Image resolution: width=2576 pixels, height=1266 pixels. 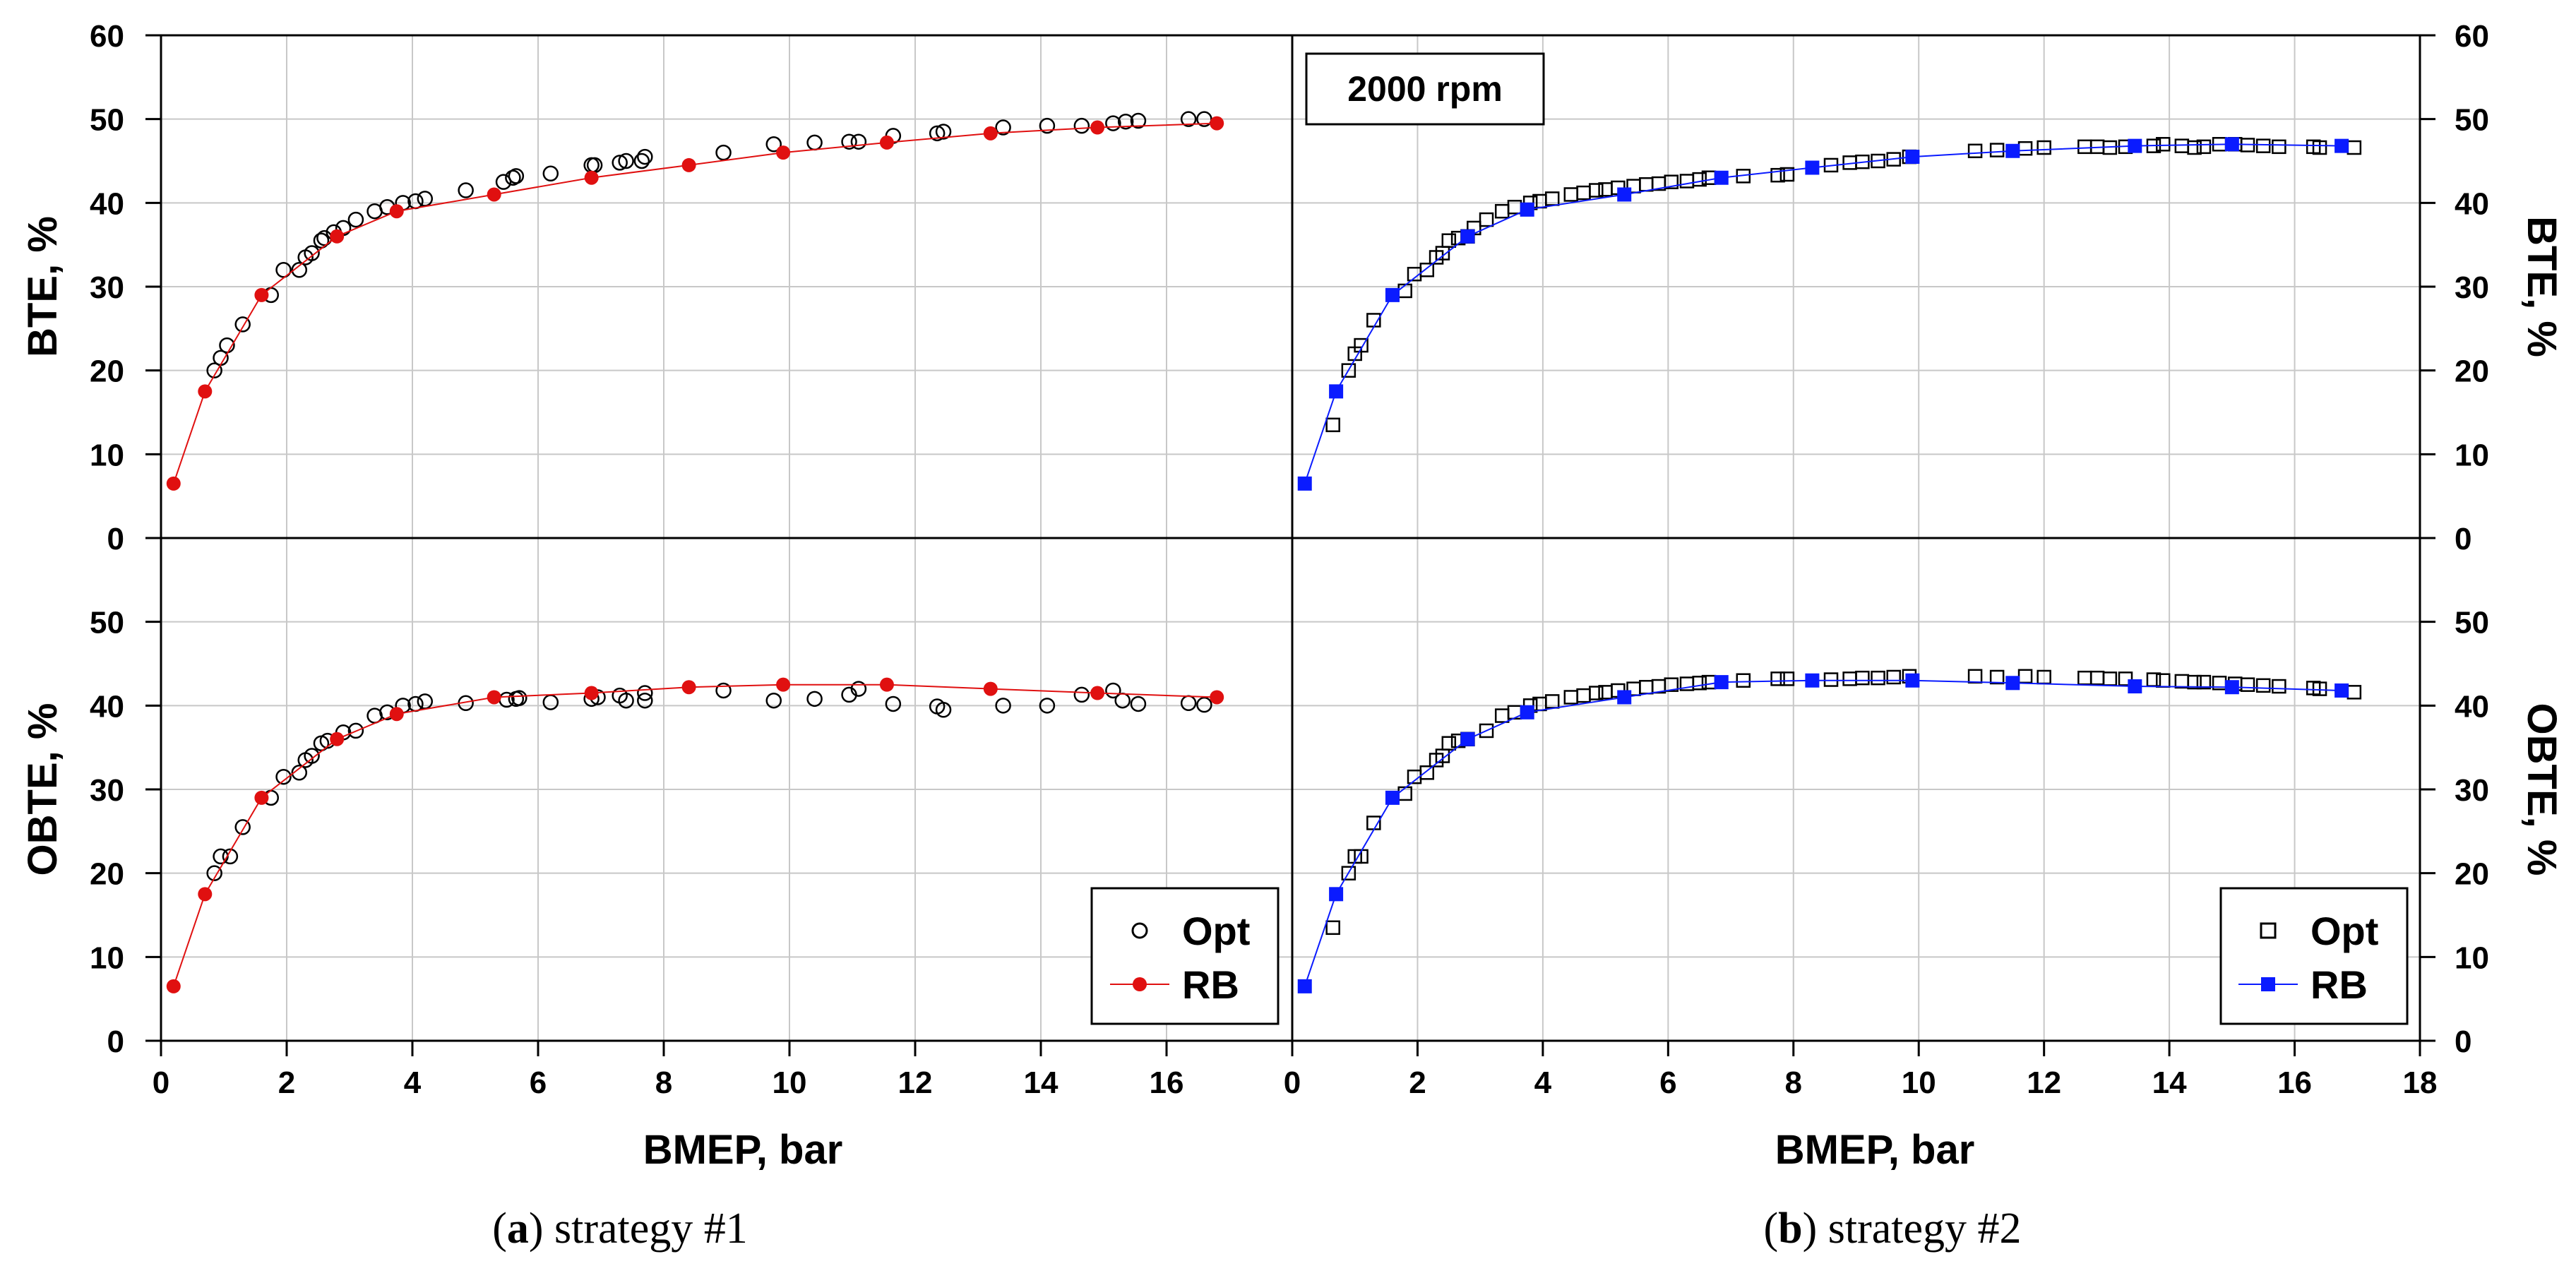 I want to click on x-tick-label-right: 12, so click(x=2044, y=1082).